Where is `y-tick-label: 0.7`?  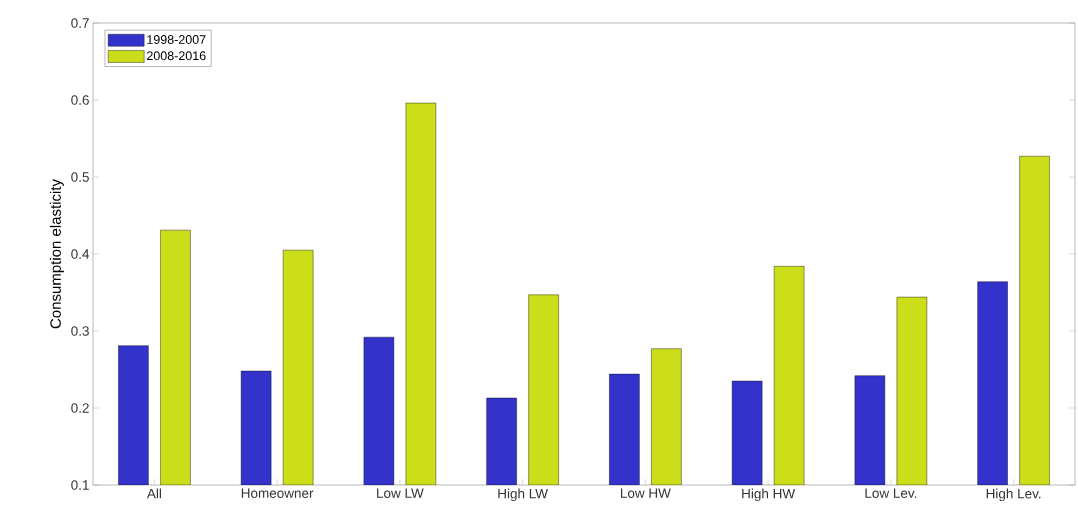
y-tick-label: 0.7 is located at coordinates (80, 23).